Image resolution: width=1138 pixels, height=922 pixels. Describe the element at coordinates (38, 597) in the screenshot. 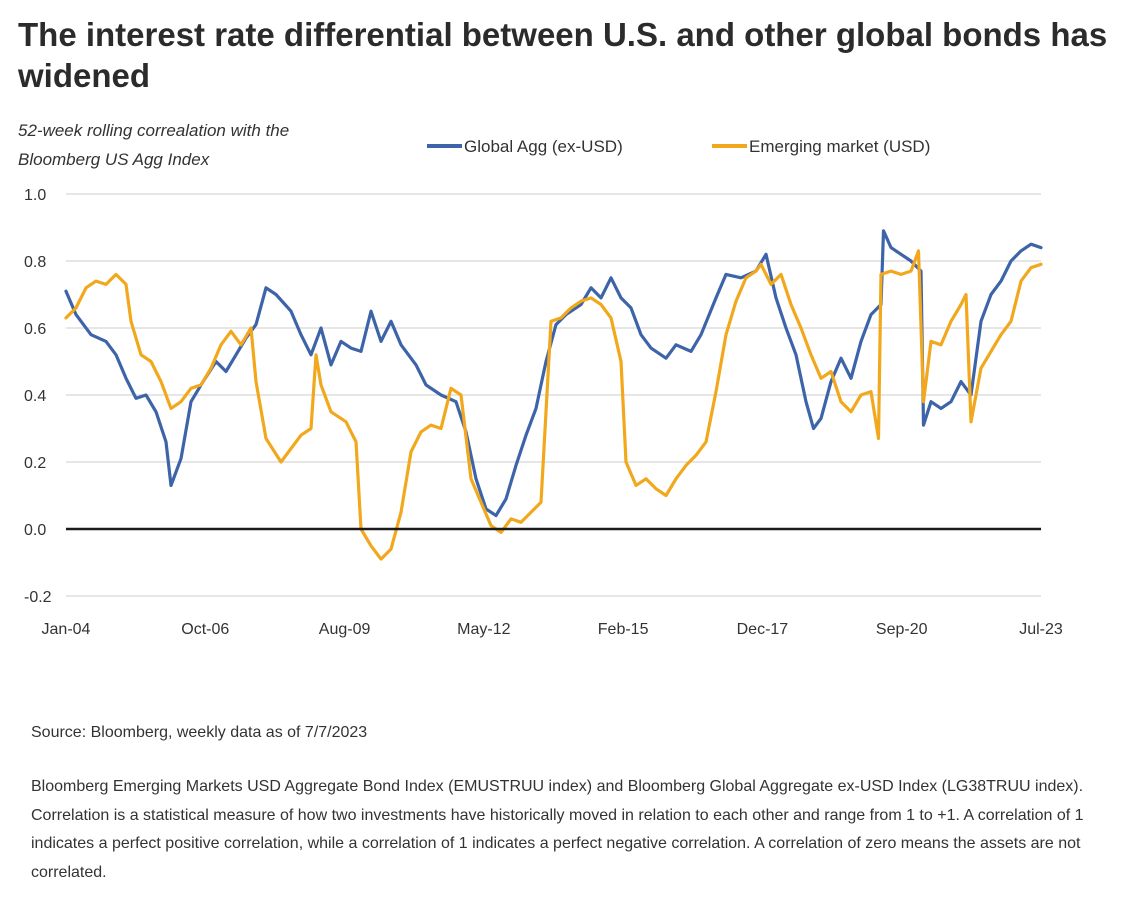

I see `y-tick-label: -0.2` at that location.